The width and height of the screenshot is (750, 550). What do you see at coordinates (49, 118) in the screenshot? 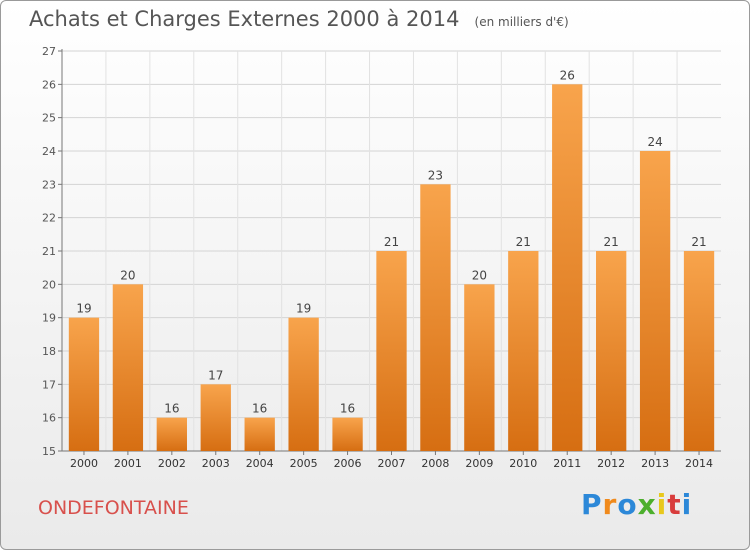
I see `y-tick-label: 25` at bounding box center [49, 118].